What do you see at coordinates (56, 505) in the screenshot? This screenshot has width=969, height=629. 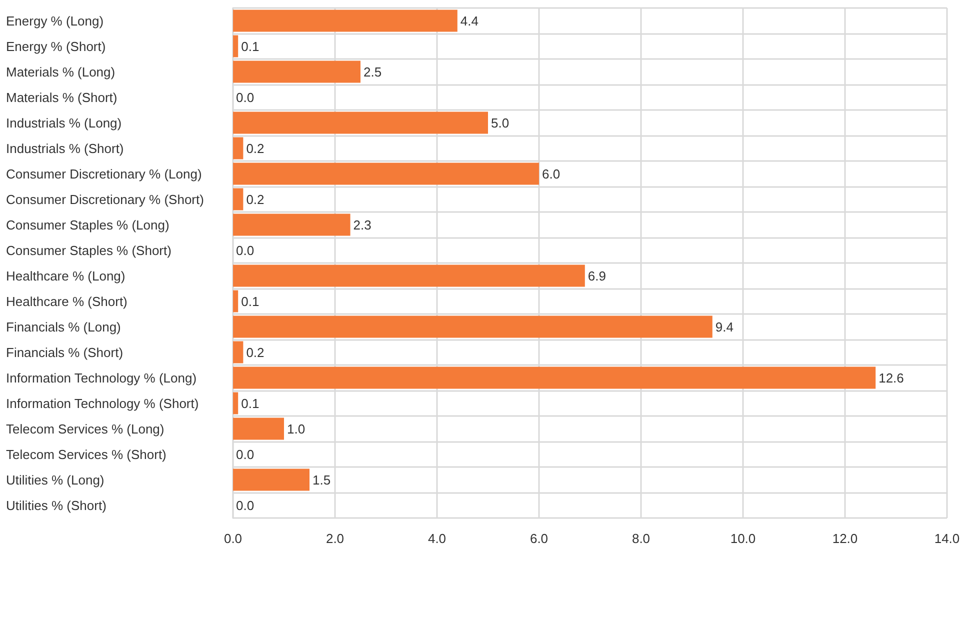 I see `y-tick-label: Utilities % (Short)` at bounding box center [56, 505].